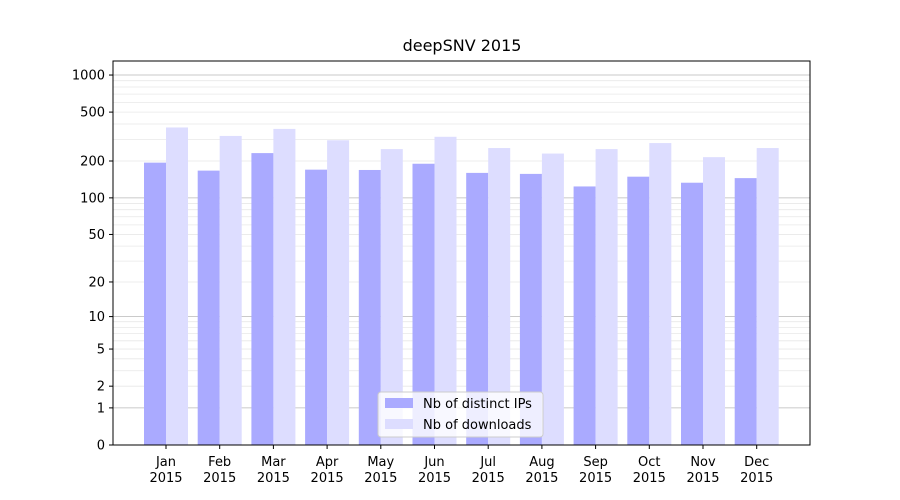 Image resolution: width=900 pixels, height=500 pixels. What do you see at coordinates (101, 350) in the screenshot?
I see `y-tick-label: 5` at bounding box center [101, 350].